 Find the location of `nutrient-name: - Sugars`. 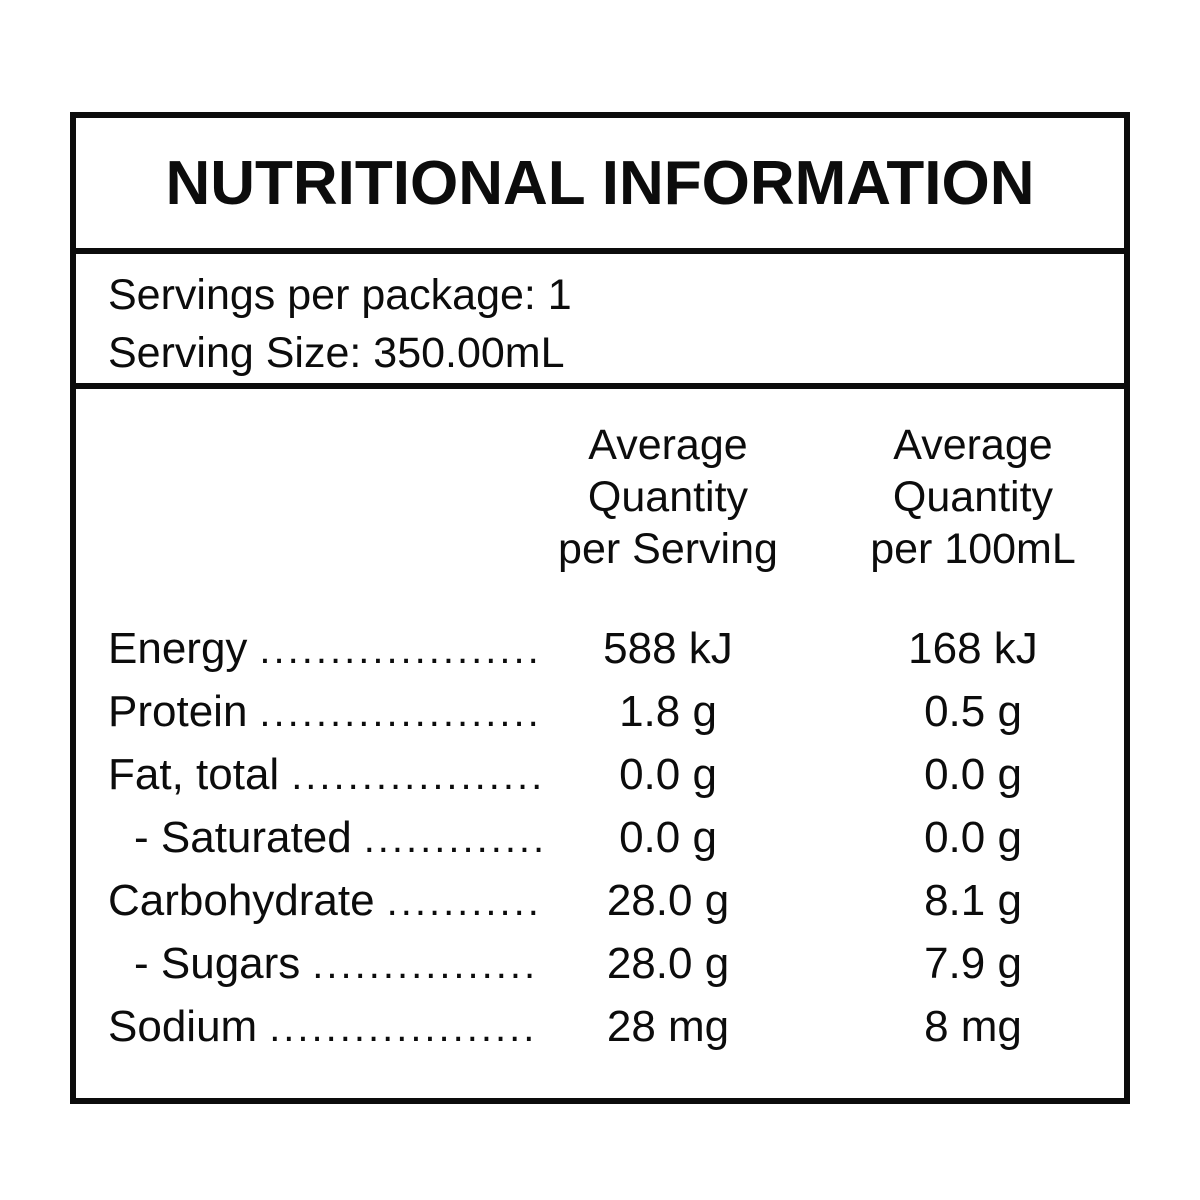

nutrient-name: - Sugars is located at coordinates (217, 963).